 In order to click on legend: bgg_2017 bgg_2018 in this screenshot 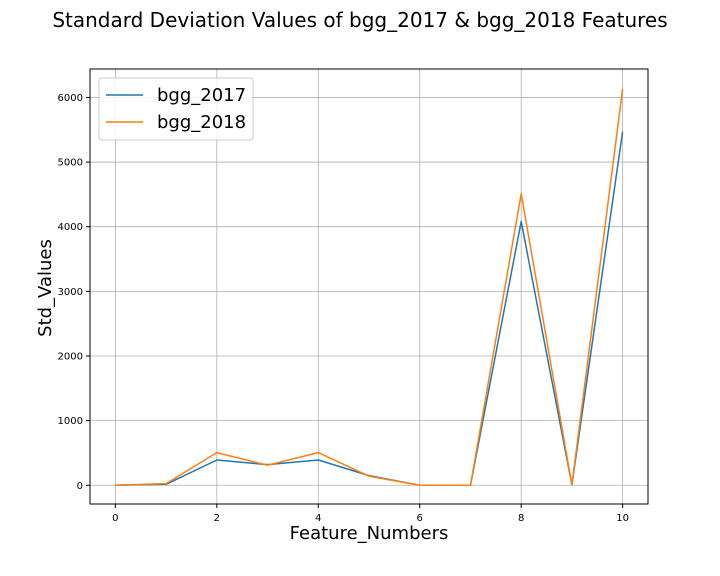, I will do `click(176, 109)`.